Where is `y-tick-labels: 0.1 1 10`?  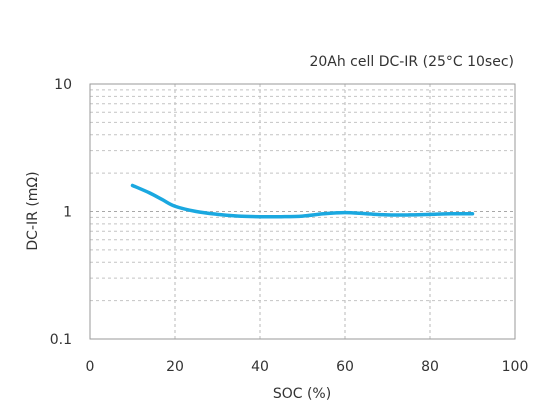
y-tick-labels: 0.1 1 10 is located at coordinates (61, 212).